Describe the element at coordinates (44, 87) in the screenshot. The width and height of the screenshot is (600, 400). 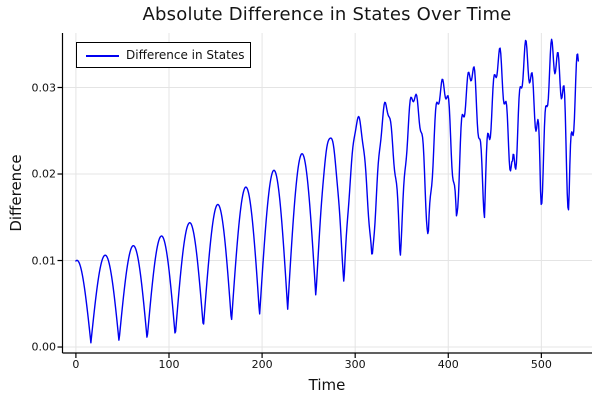
I see `y-tick-label: 0.03` at that location.